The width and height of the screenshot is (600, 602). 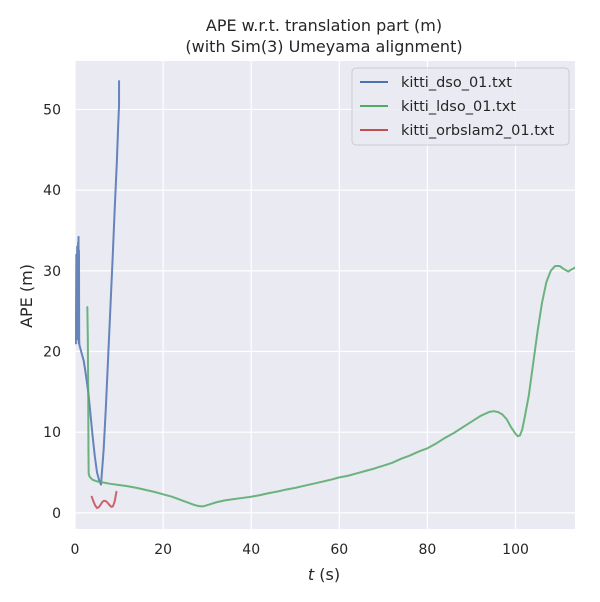 I want to click on legend-label-dso: kitti_dso_01.txt, so click(x=456, y=83).